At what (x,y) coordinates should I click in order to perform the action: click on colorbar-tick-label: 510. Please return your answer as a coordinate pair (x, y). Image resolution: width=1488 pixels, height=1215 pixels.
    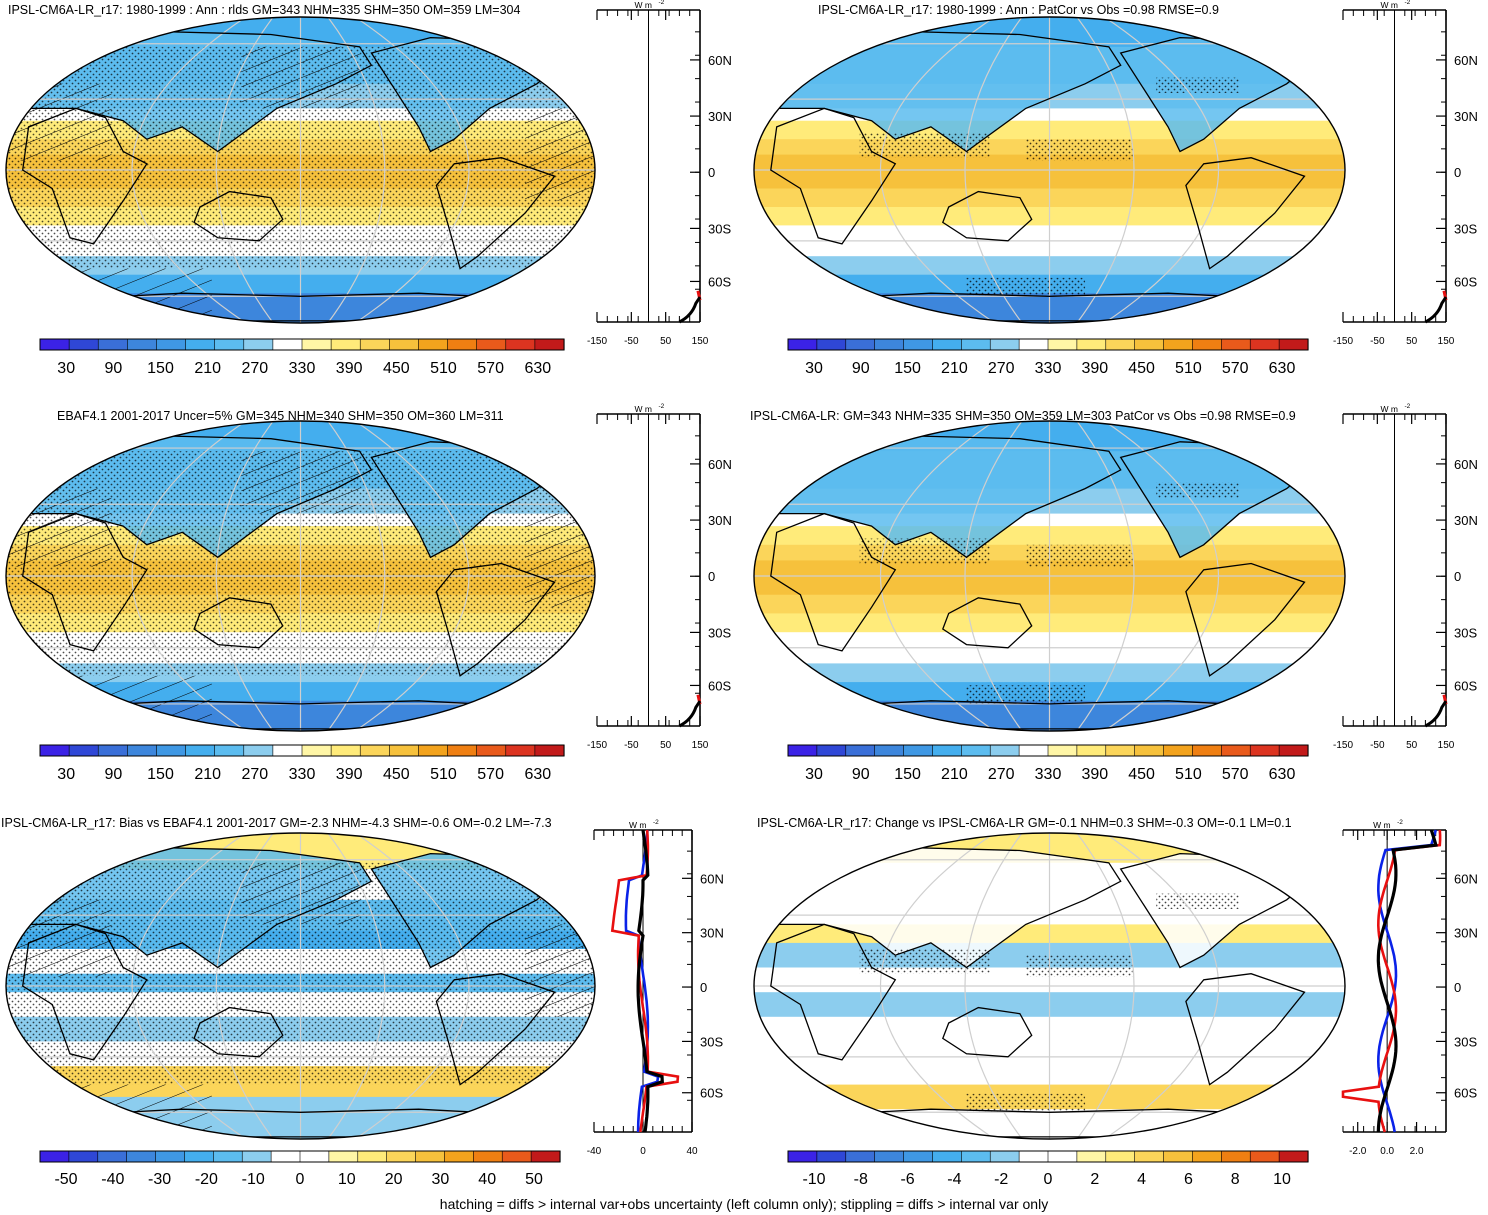
    Looking at the image, I should click on (443, 368).